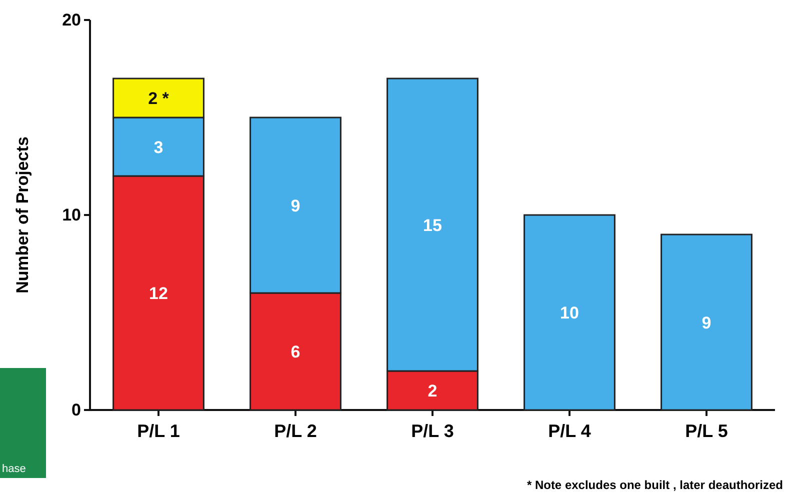 The image size is (785, 497). I want to click on x-tick-label: P/L 4, so click(569, 431).